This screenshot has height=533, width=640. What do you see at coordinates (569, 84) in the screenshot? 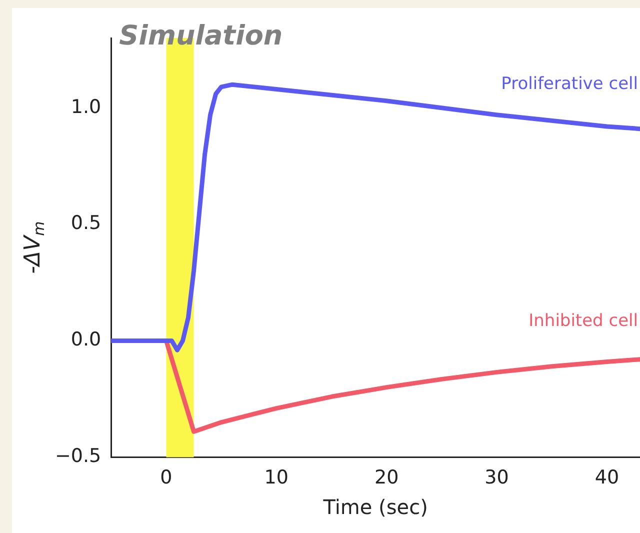
I see `series-label: Proliferative cell` at bounding box center [569, 84].